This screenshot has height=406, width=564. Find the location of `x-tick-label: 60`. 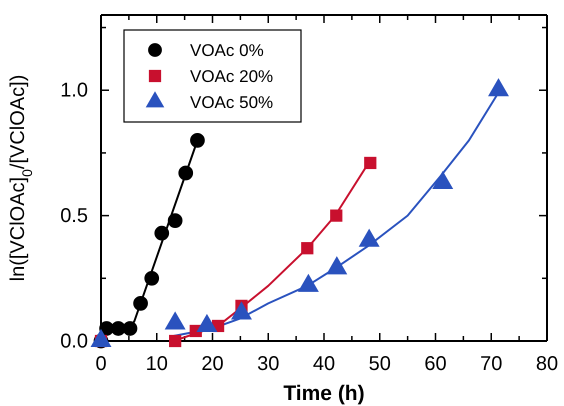

x-tick-label: 60 is located at coordinates (435, 364).